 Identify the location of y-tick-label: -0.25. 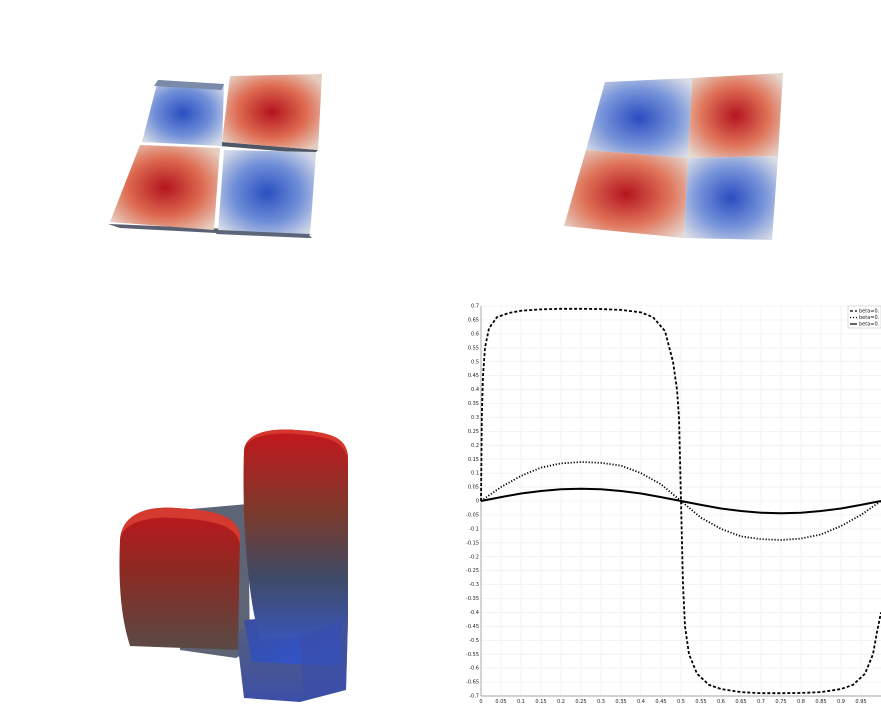
(472, 571).